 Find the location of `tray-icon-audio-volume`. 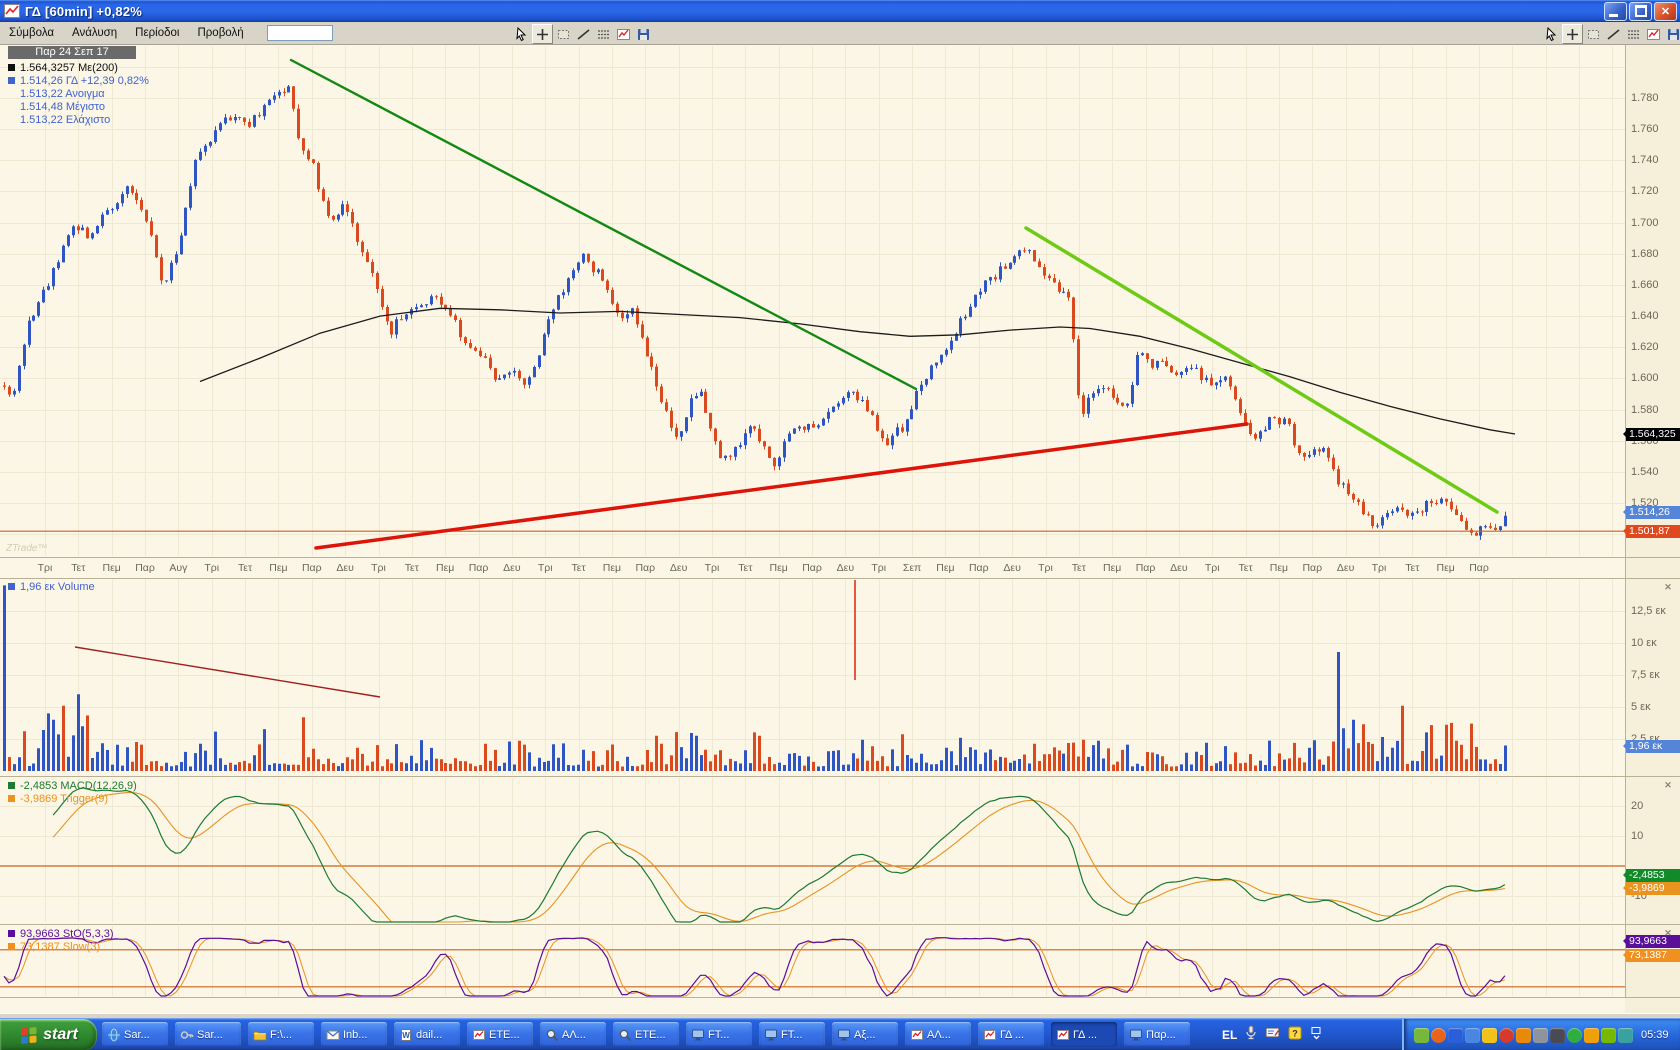

tray-icon-audio-volume is located at coordinates (1557, 1035).